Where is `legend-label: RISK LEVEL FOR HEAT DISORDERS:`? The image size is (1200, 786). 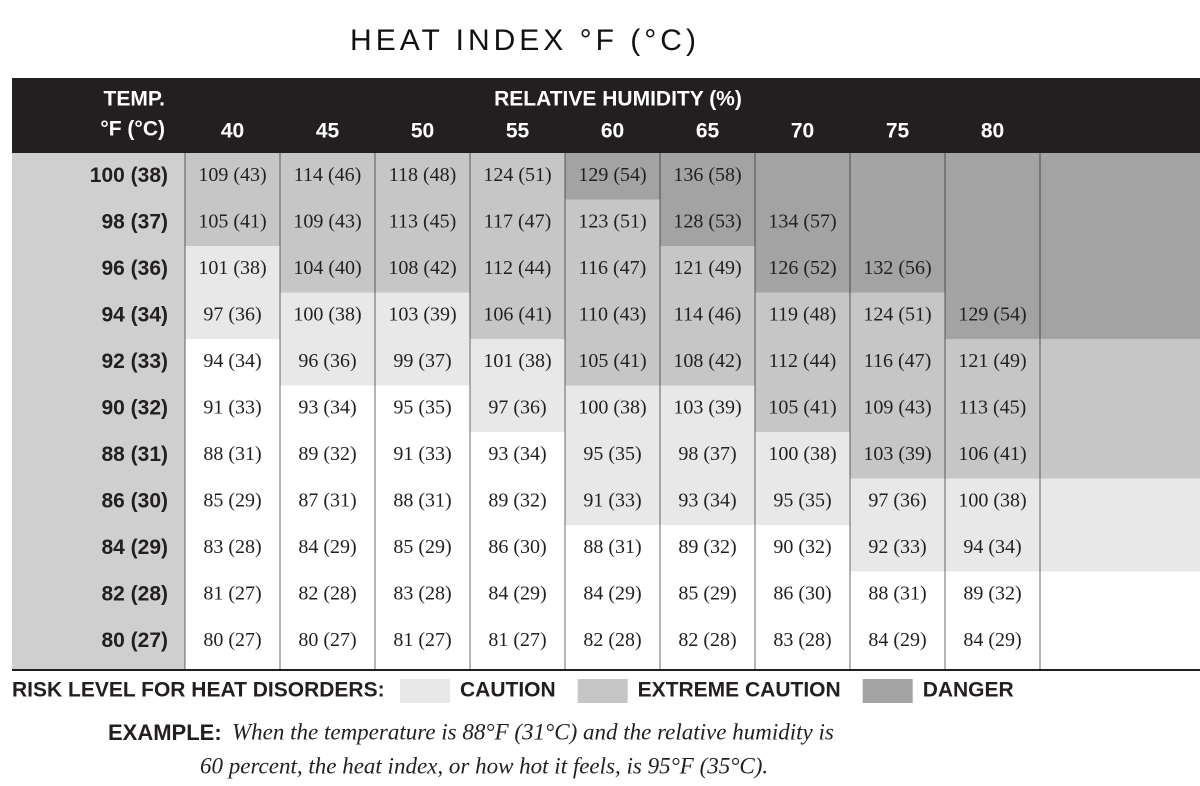 legend-label: RISK LEVEL FOR HEAT DISORDERS: is located at coordinates (198, 690).